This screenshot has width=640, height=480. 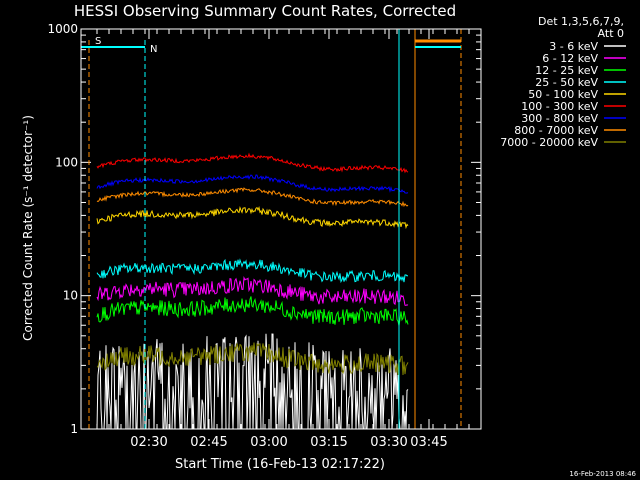 What do you see at coordinates (62, 29) in the screenshot?
I see `y-tick-label: 1000` at bounding box center [62, 29].